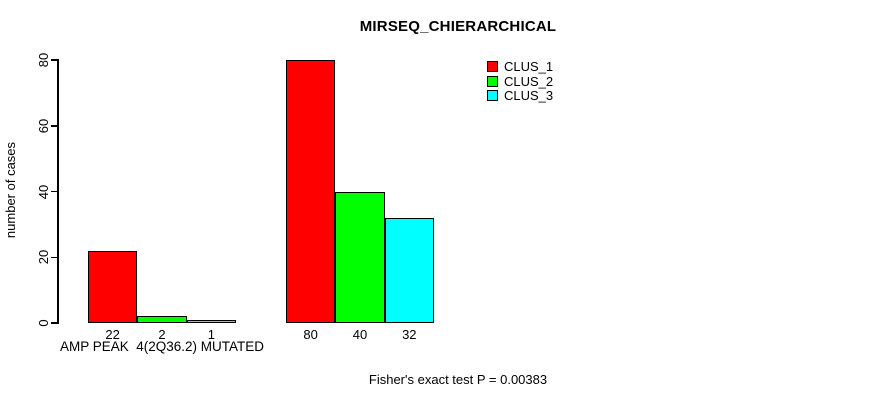  Describe the element at coordinates (112, 334) in the screenshot. I see `bar-value-label: 22` at that location.